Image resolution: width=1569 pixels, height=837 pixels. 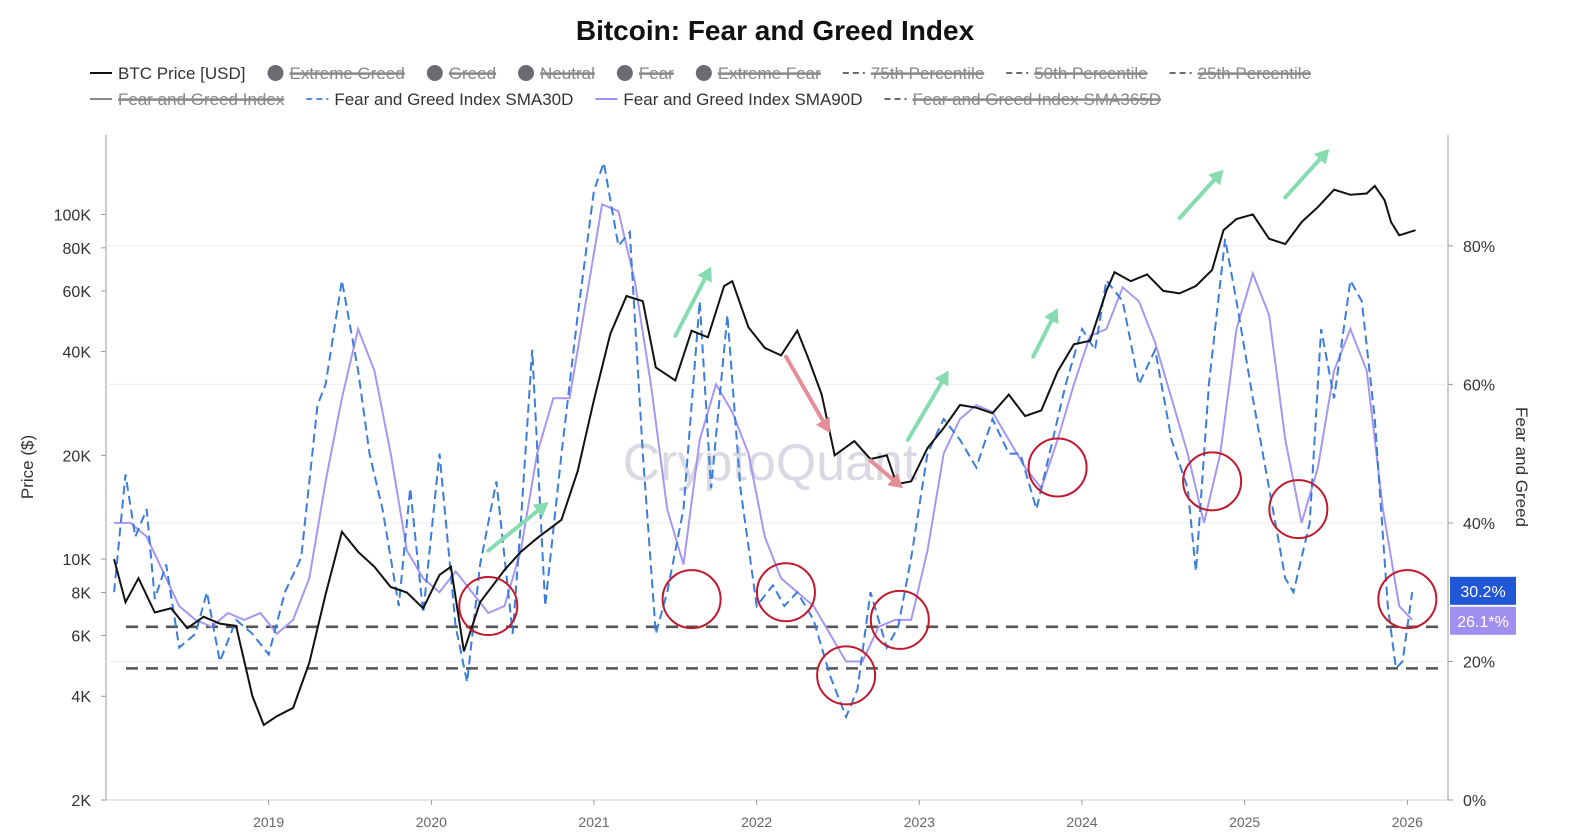 What do you see at coordinates (77, 560) in the screenshot?
I see `left-tick-label: 10K` at bounding box center [77, 560].